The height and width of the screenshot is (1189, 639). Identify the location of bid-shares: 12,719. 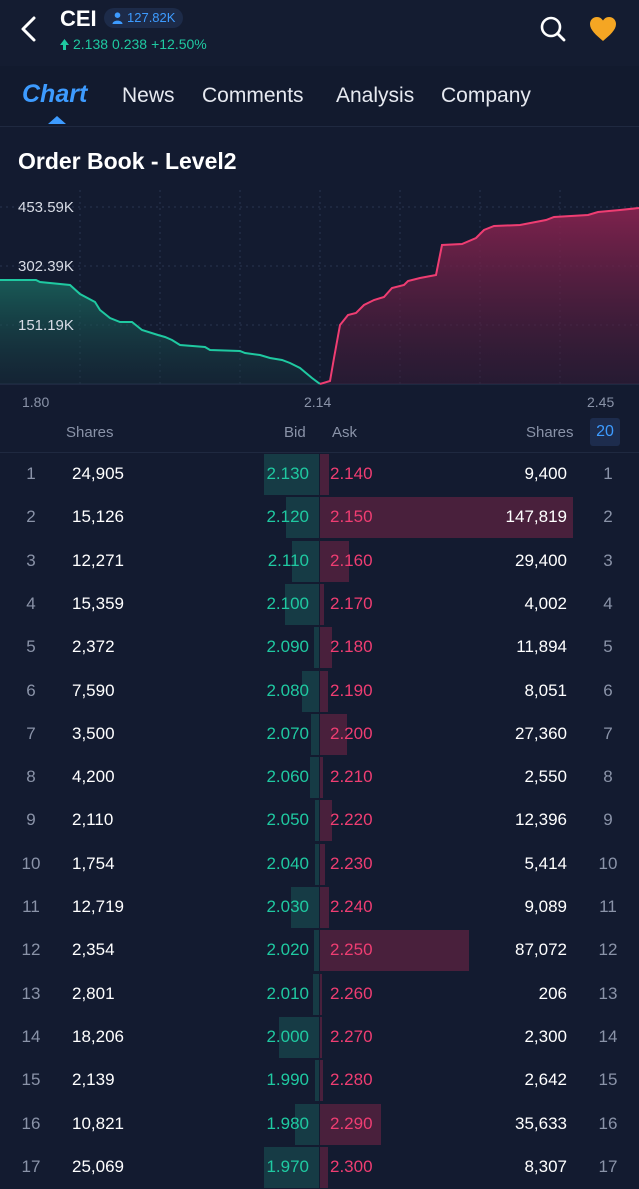
(98, 906).